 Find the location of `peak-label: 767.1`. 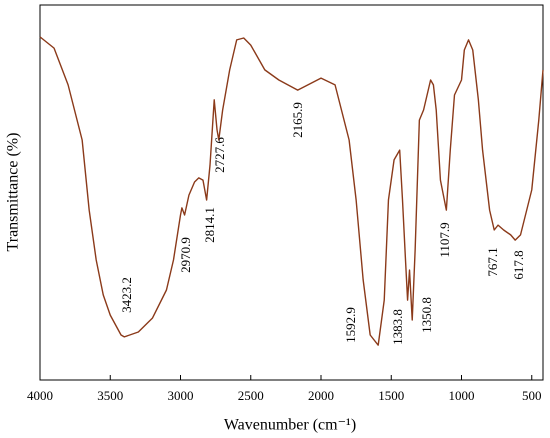

peak-label: 767.1 is located at coordinates (492, 261).